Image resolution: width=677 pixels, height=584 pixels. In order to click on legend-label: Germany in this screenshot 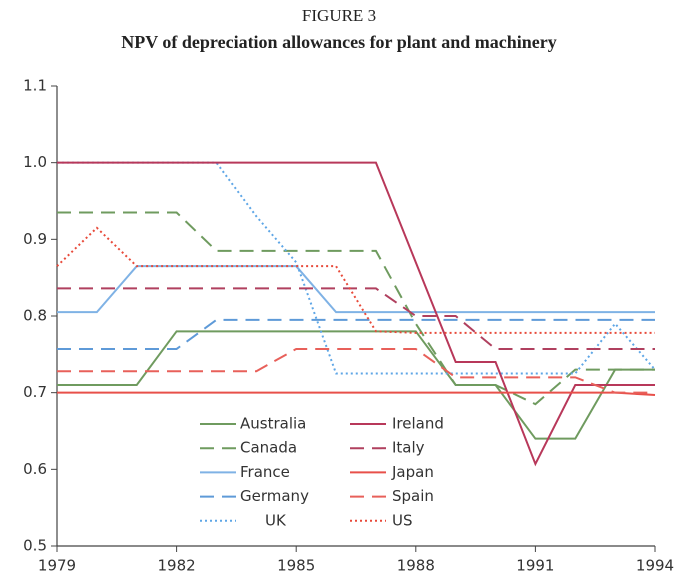, I will do `click(274, 496)`.